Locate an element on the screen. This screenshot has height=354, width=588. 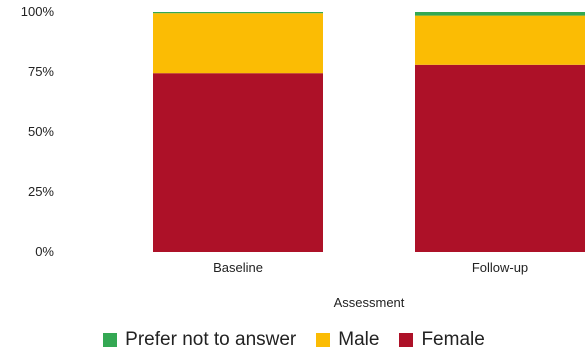
y-tick-label: 100% is located at coordinates (38, 11).